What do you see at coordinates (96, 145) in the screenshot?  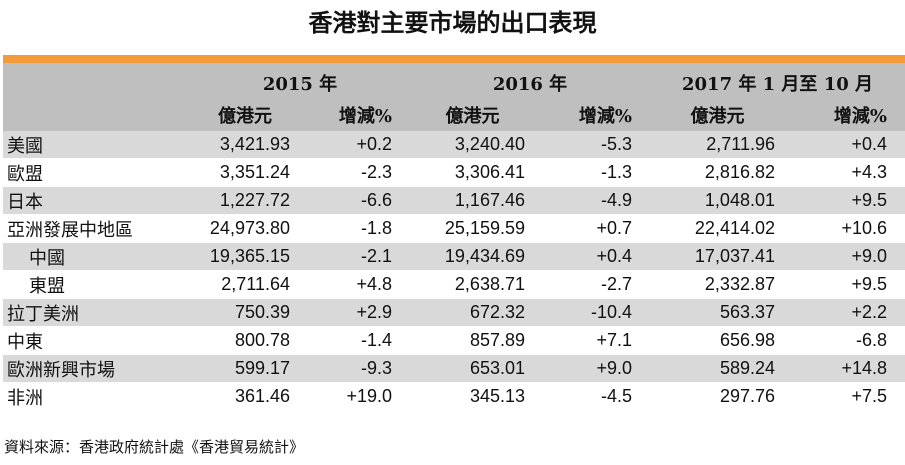 I see `region-label: 美國` at bounding box center [96, 145].